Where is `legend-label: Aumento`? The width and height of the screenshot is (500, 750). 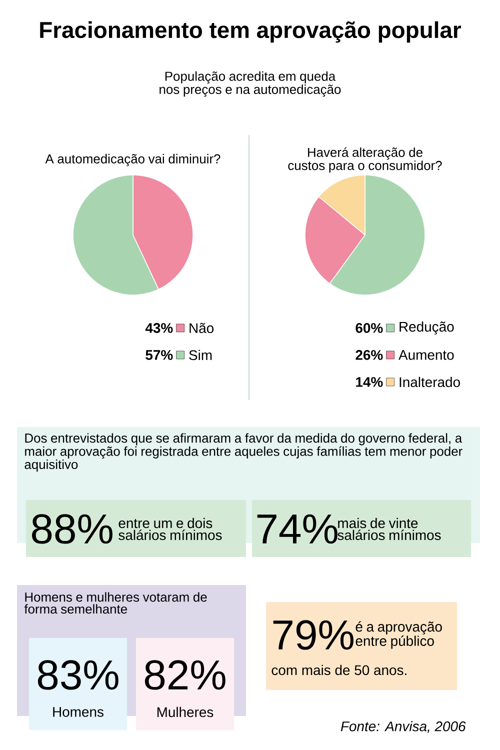
legend-label: Aumento is located at coordinates (426, 355).